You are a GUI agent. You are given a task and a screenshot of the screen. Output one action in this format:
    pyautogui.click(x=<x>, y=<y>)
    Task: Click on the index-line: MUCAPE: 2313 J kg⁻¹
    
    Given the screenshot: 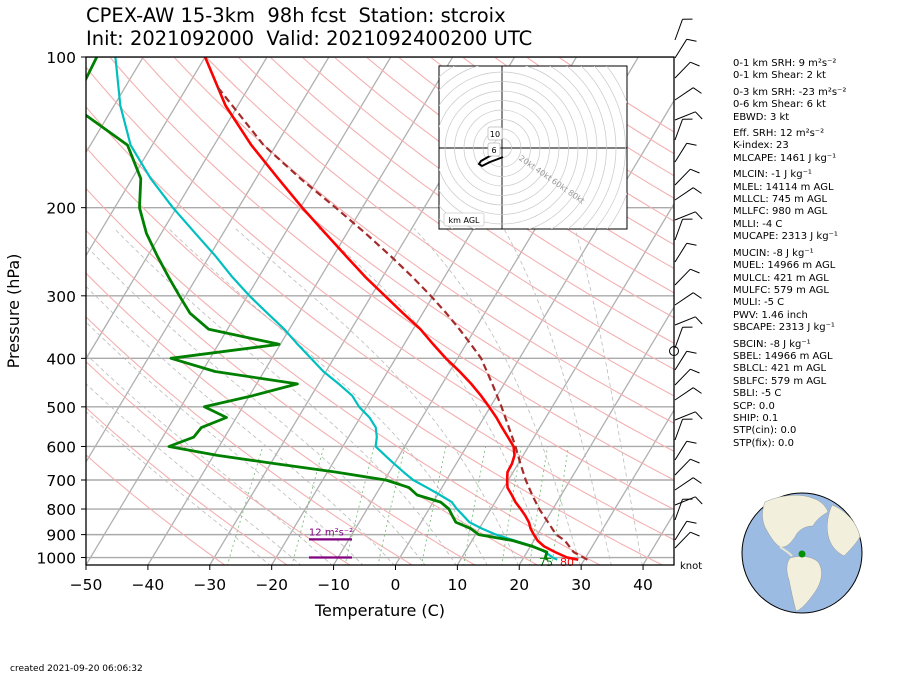 What is the action you would take?
    pyautogui.click(x=785, y=237)
    